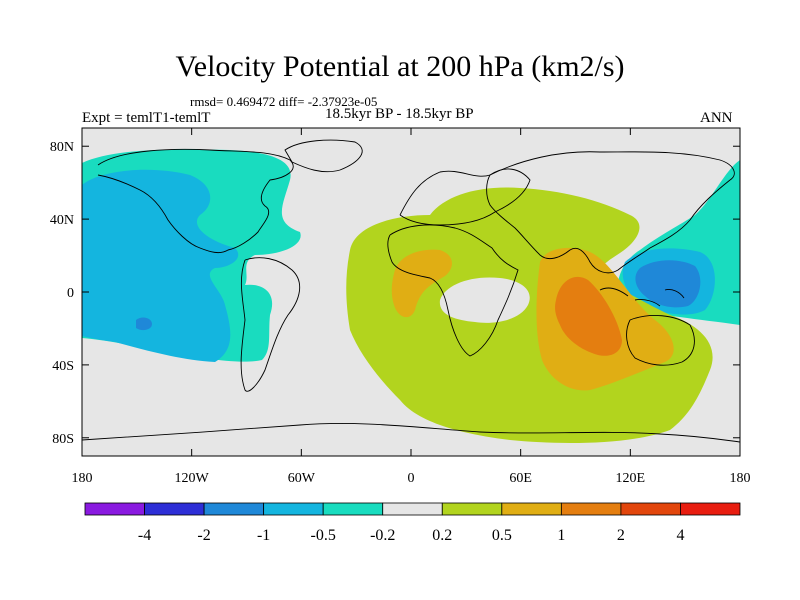 The width and height of the screenshot is (800, 600). I want to click on coast-africa, so click(453, 290).